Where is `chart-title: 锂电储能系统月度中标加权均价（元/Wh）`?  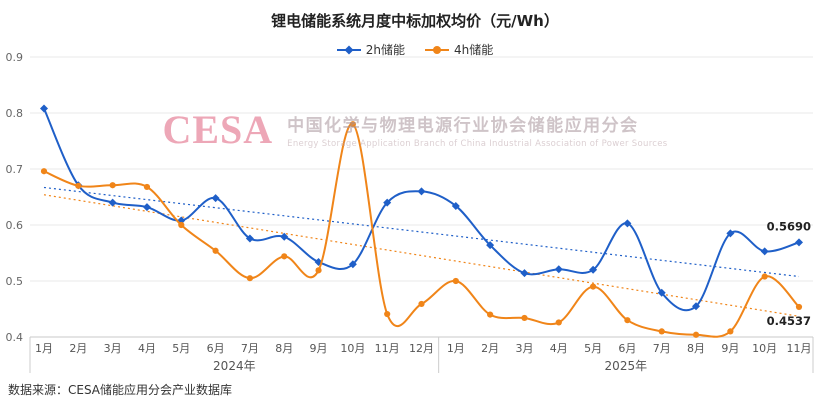 chart-title: 锂电储能系统月度中标加权均价（元/Wh） is located at coordinates (415, 21).